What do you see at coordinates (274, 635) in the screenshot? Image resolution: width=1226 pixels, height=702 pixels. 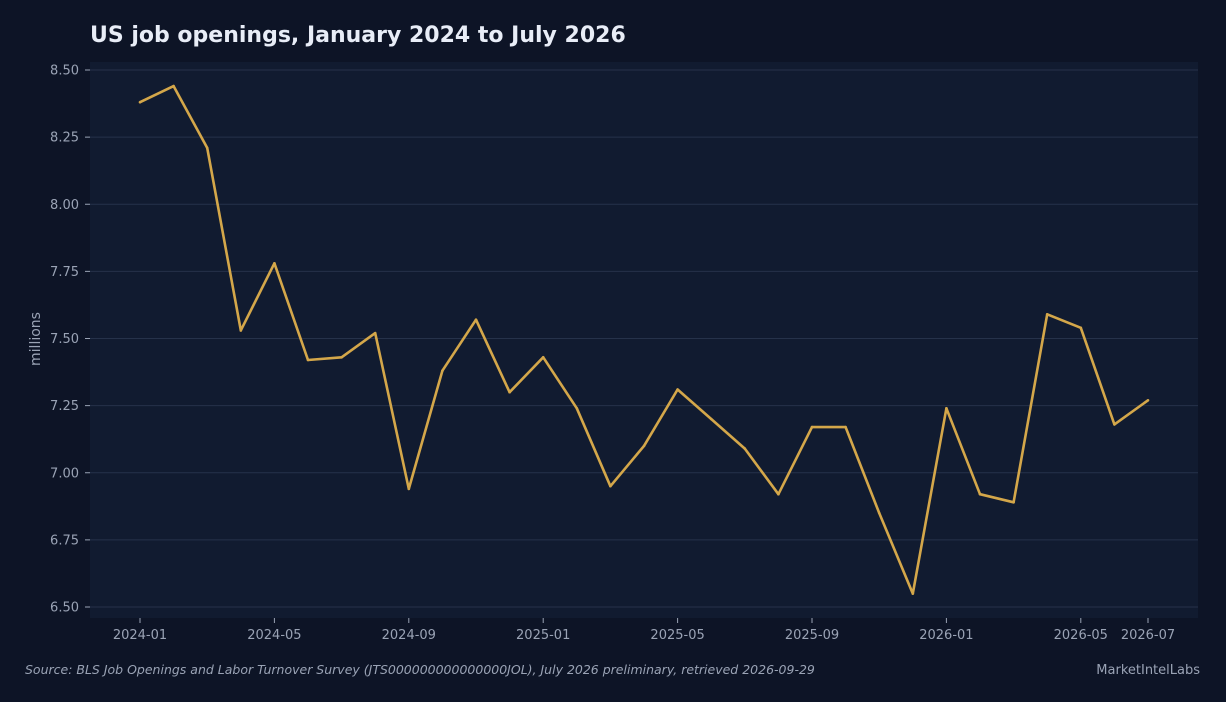 I see `x-tick-label: 2024-05` at bounding box center [274, 635].